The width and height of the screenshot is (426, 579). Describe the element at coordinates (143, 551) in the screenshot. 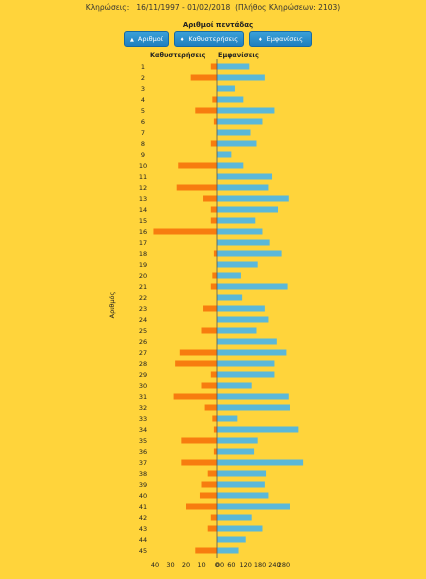

I see `category-label: 45` at that location.